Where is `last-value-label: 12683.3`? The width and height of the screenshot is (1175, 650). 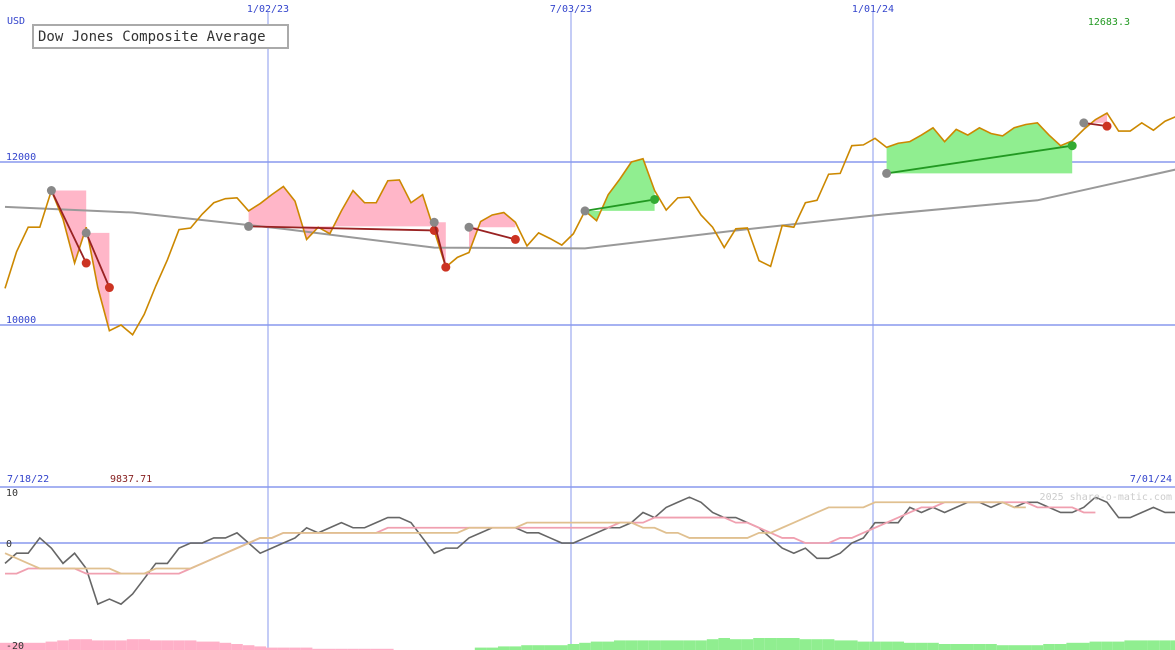 last-value-label: 12683.3 is located at coordinates (1109, 22).